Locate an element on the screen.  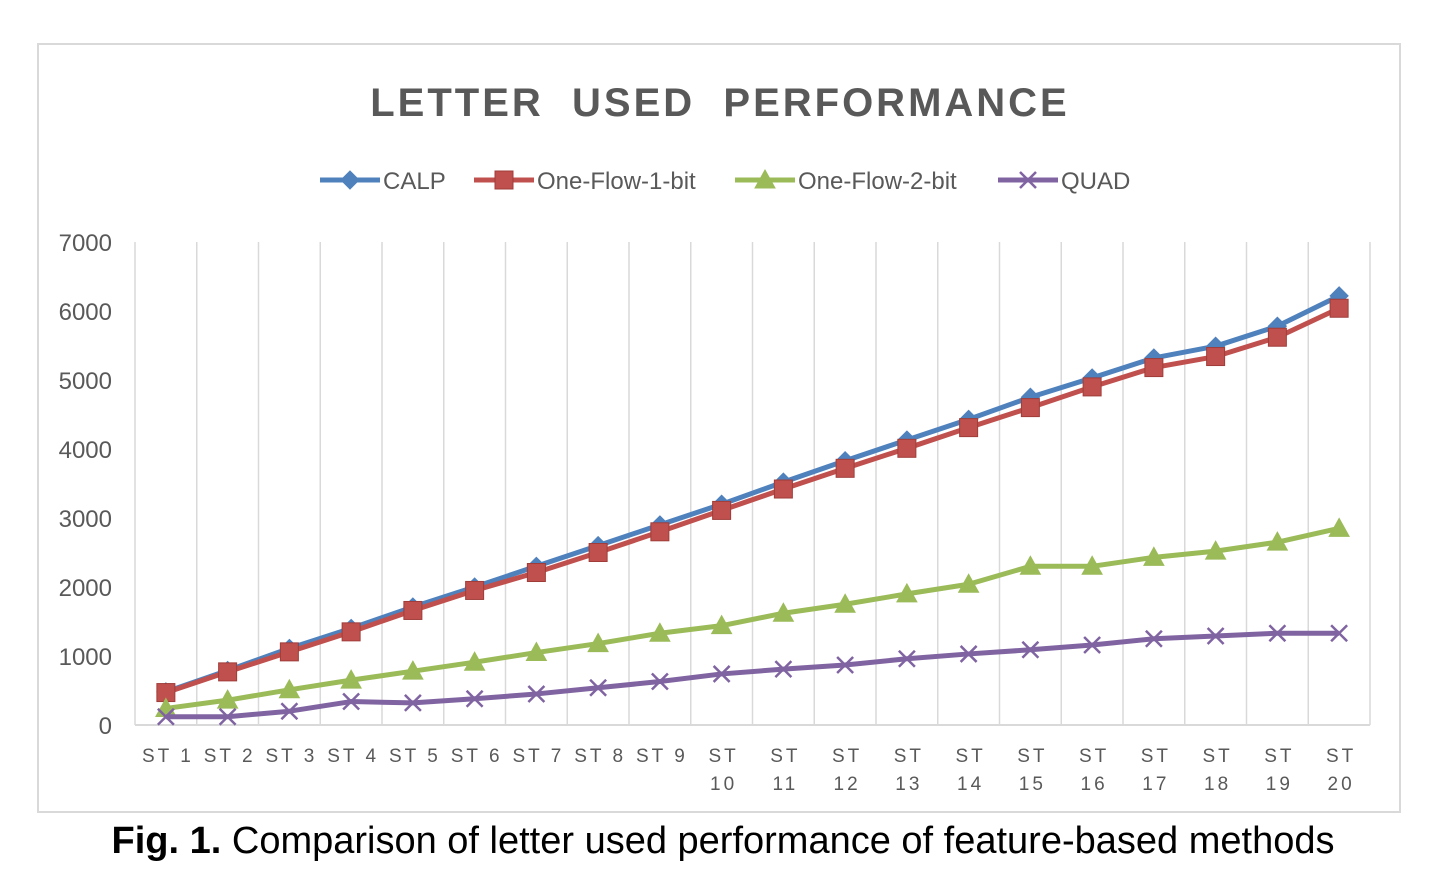
legend-label: QUAD is located at coordinates (1095, 181).